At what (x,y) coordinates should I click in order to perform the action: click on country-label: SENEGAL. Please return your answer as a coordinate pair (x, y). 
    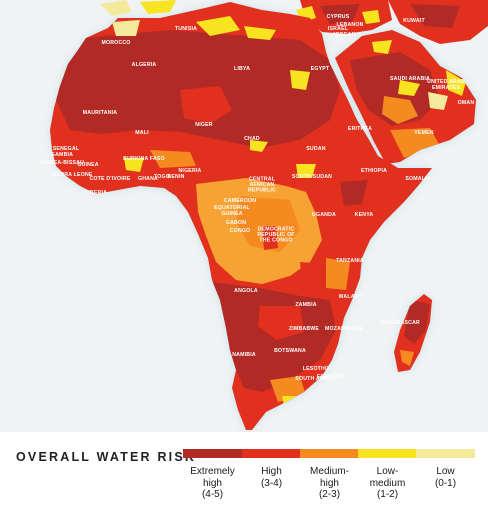
    Looking at the image, I should click on (66, 149).